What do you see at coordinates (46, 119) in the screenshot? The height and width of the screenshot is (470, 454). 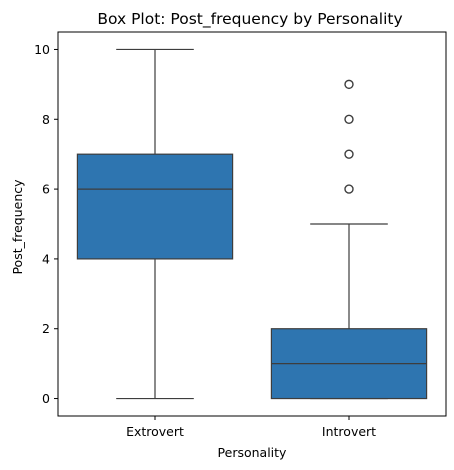 I see `y-tick-label: 8` at bounding box center [46, 119].